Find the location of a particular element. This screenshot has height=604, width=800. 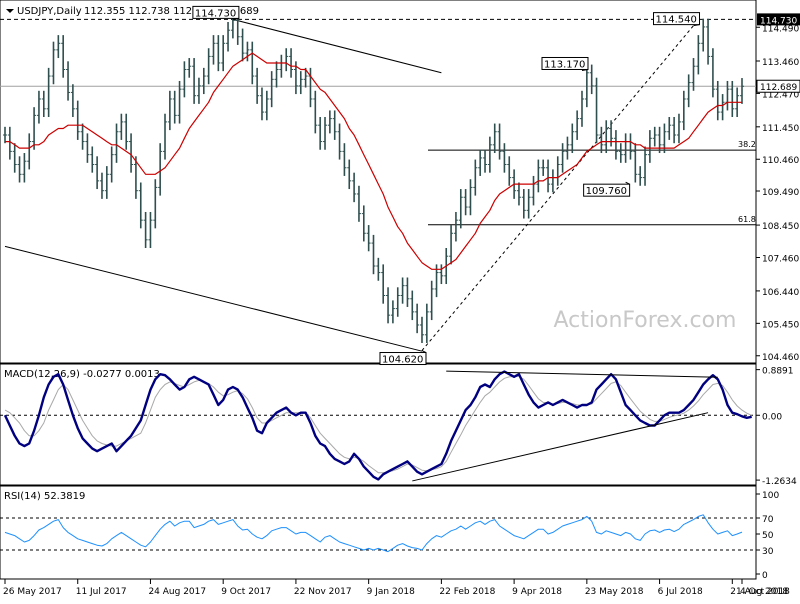

price-axis-tick-label: 109.490 is located at coordinates (780, 193).